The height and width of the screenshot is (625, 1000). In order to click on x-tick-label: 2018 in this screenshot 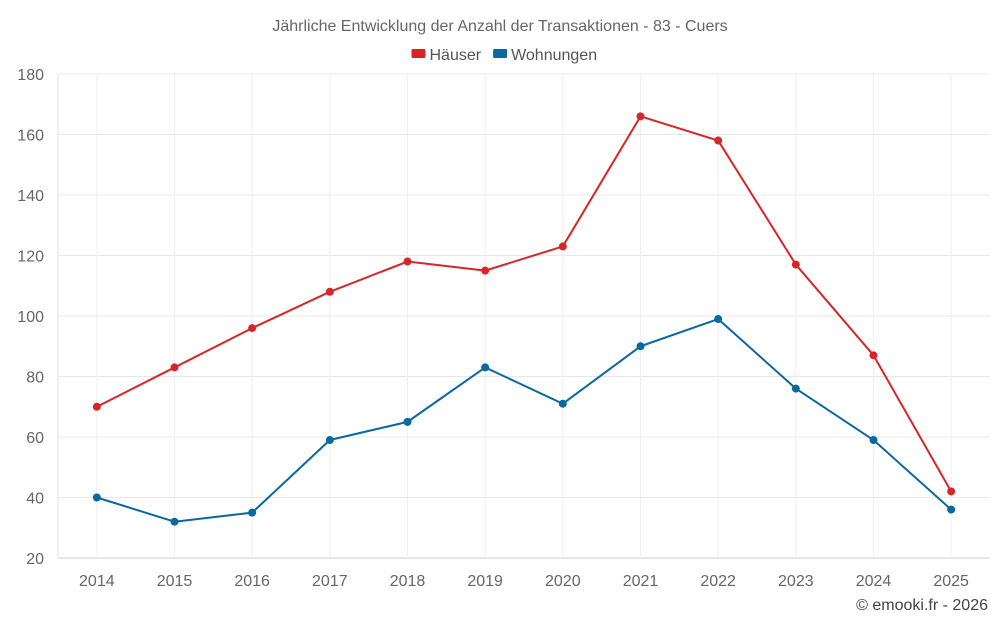, I will do `click(408, 581)`.